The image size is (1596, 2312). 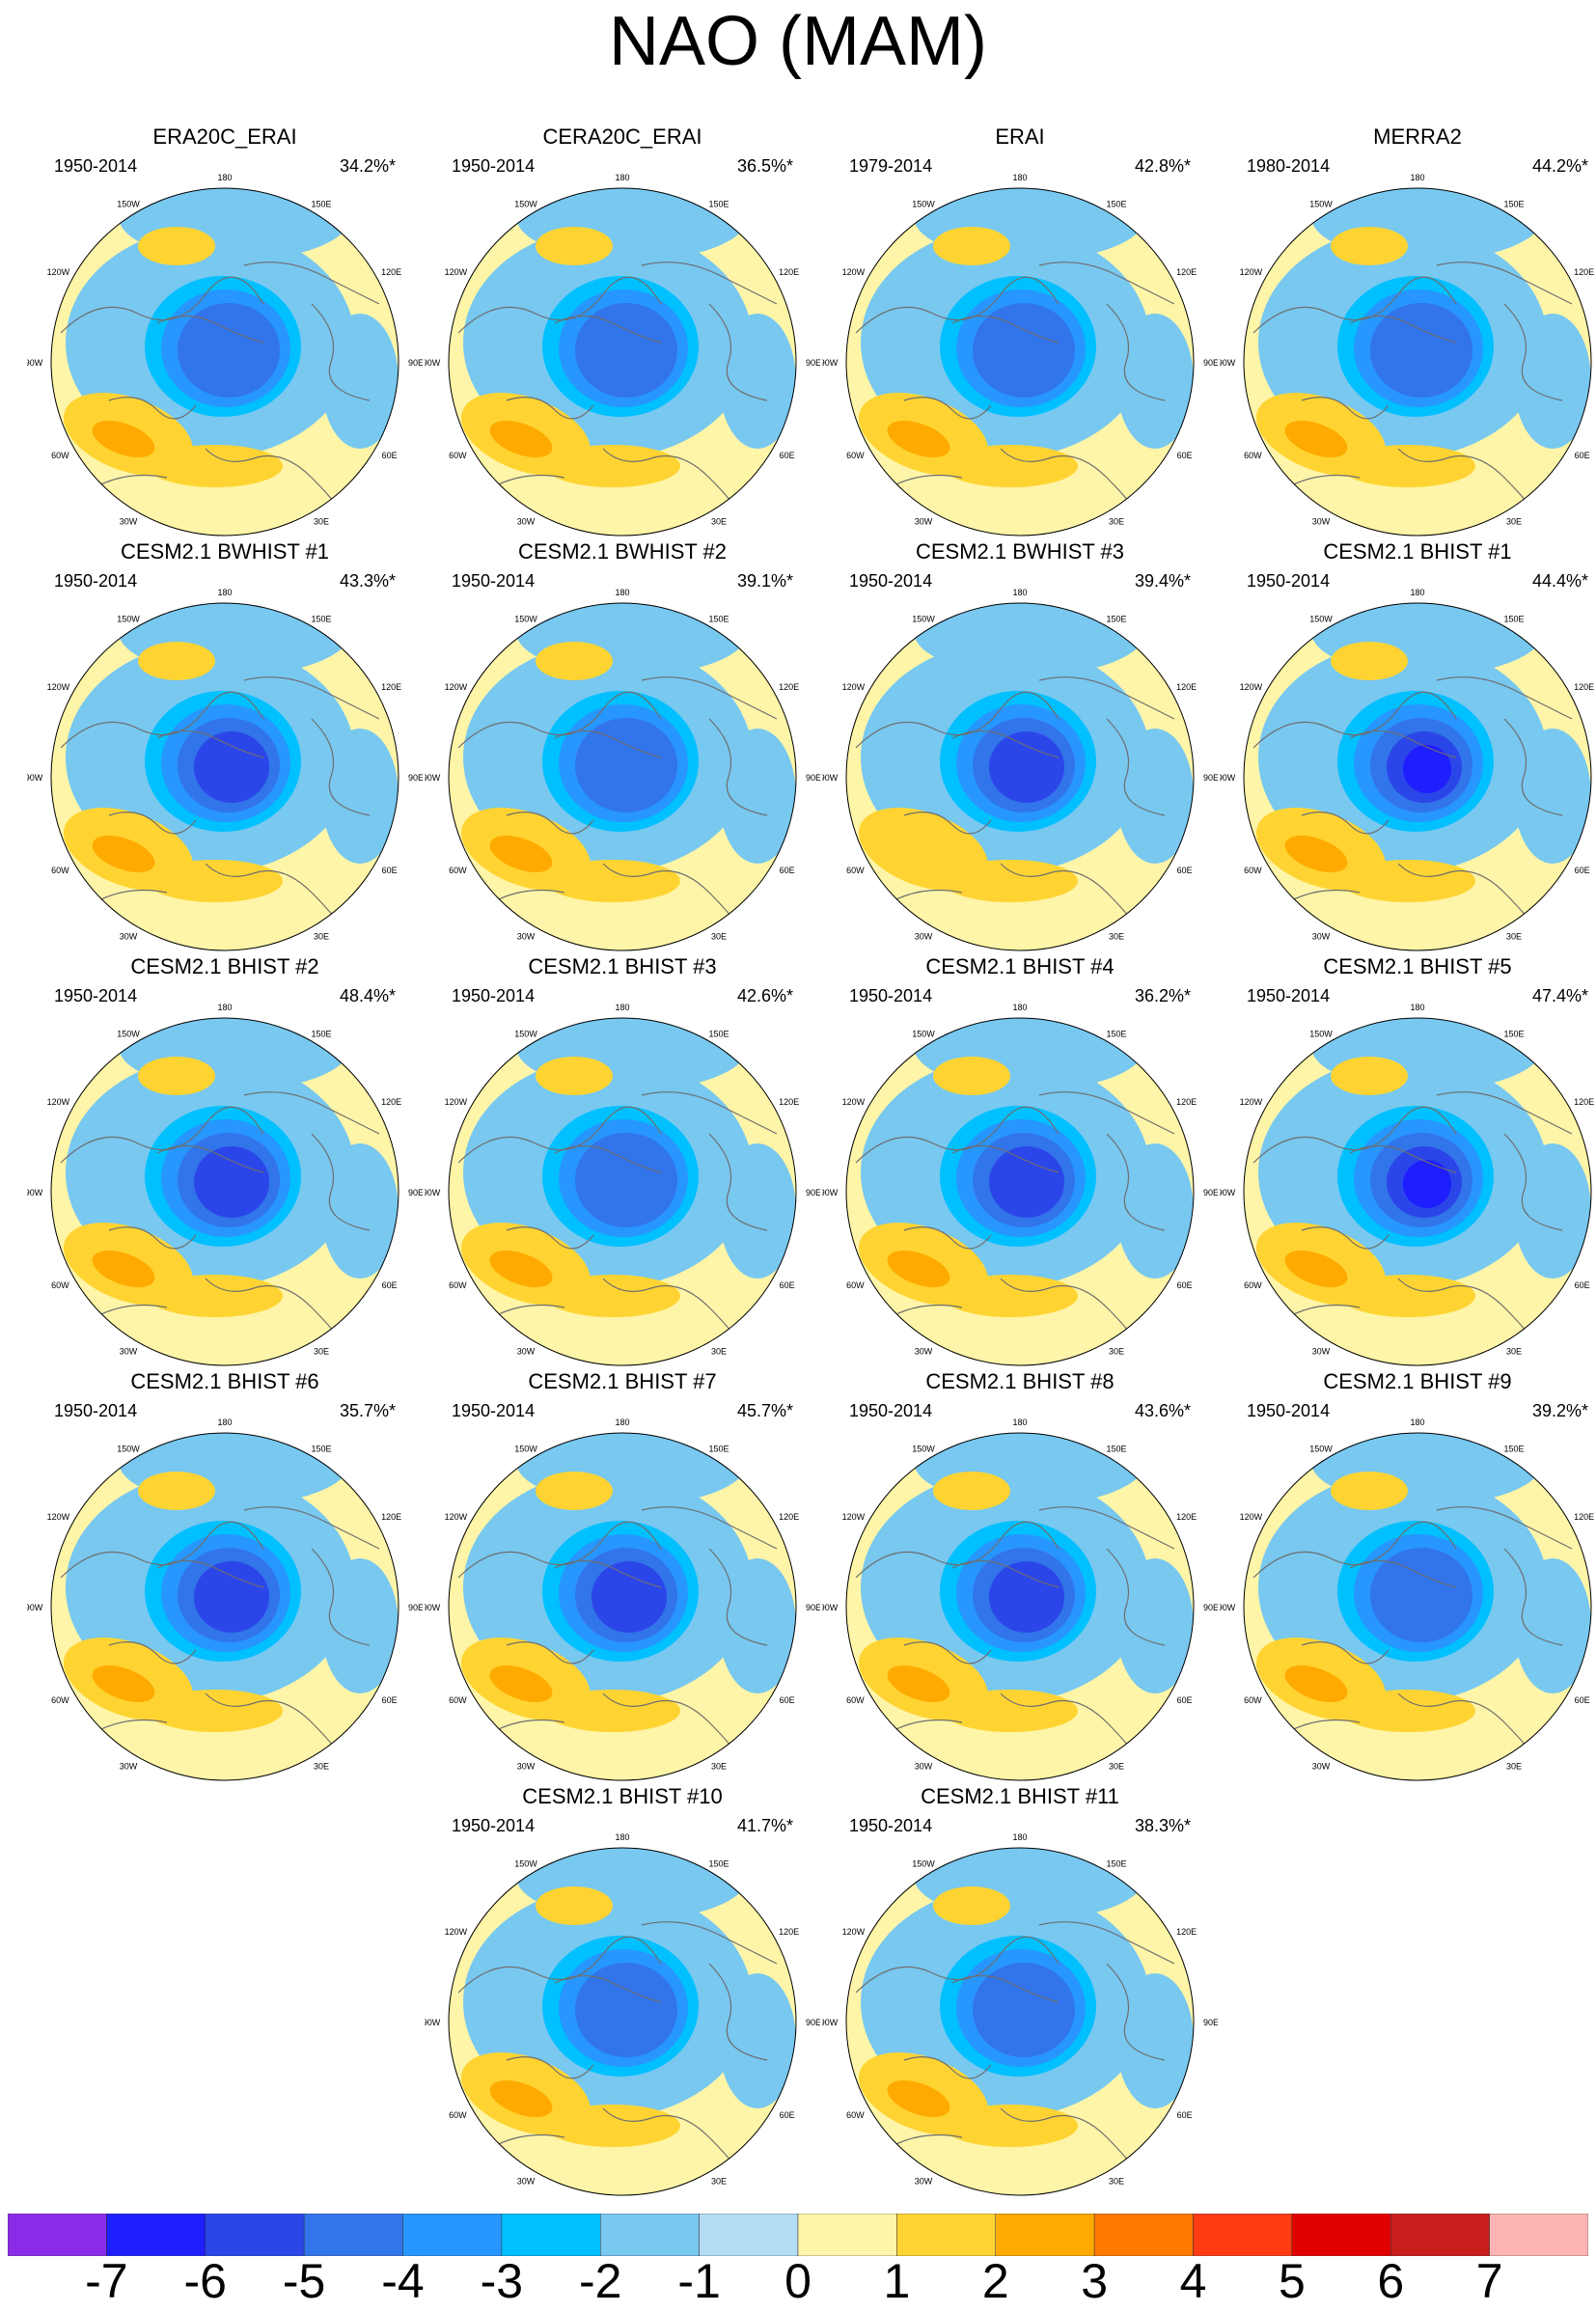 I want to click on colorbar-tick-label: -5, so click(x=304, y=2281).